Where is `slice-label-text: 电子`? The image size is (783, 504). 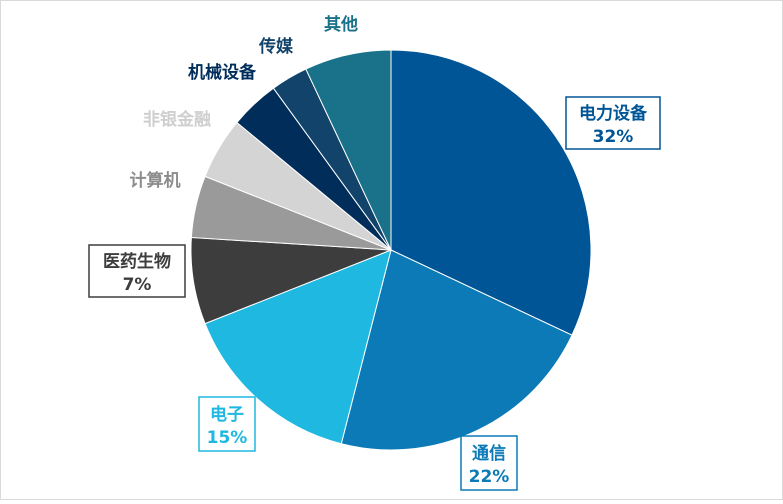 slice-label-text: 电子 is located at coordinates (227, 414).